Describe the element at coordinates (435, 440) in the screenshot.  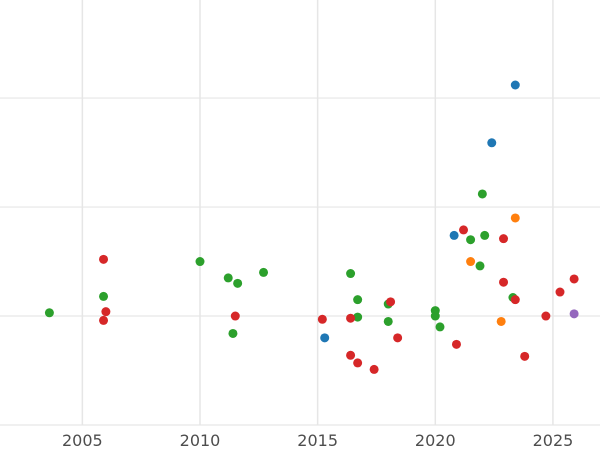
I see `x-tick-label: 2020` at that location.